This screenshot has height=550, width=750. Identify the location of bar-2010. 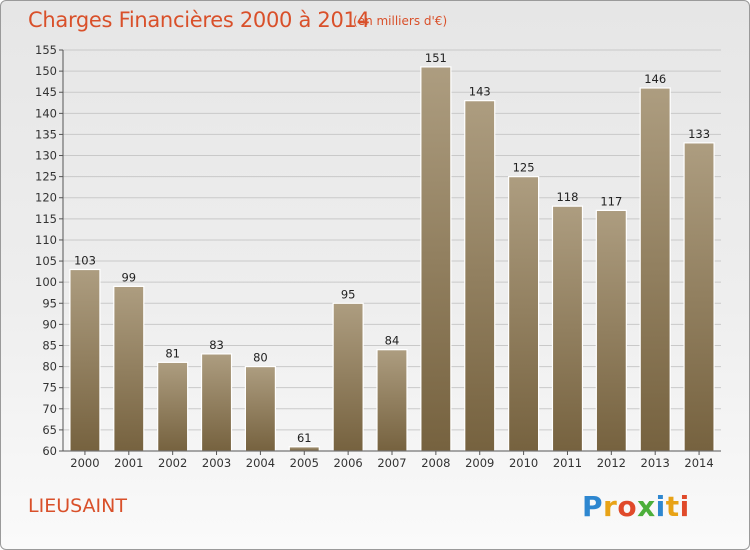
(524, 314).